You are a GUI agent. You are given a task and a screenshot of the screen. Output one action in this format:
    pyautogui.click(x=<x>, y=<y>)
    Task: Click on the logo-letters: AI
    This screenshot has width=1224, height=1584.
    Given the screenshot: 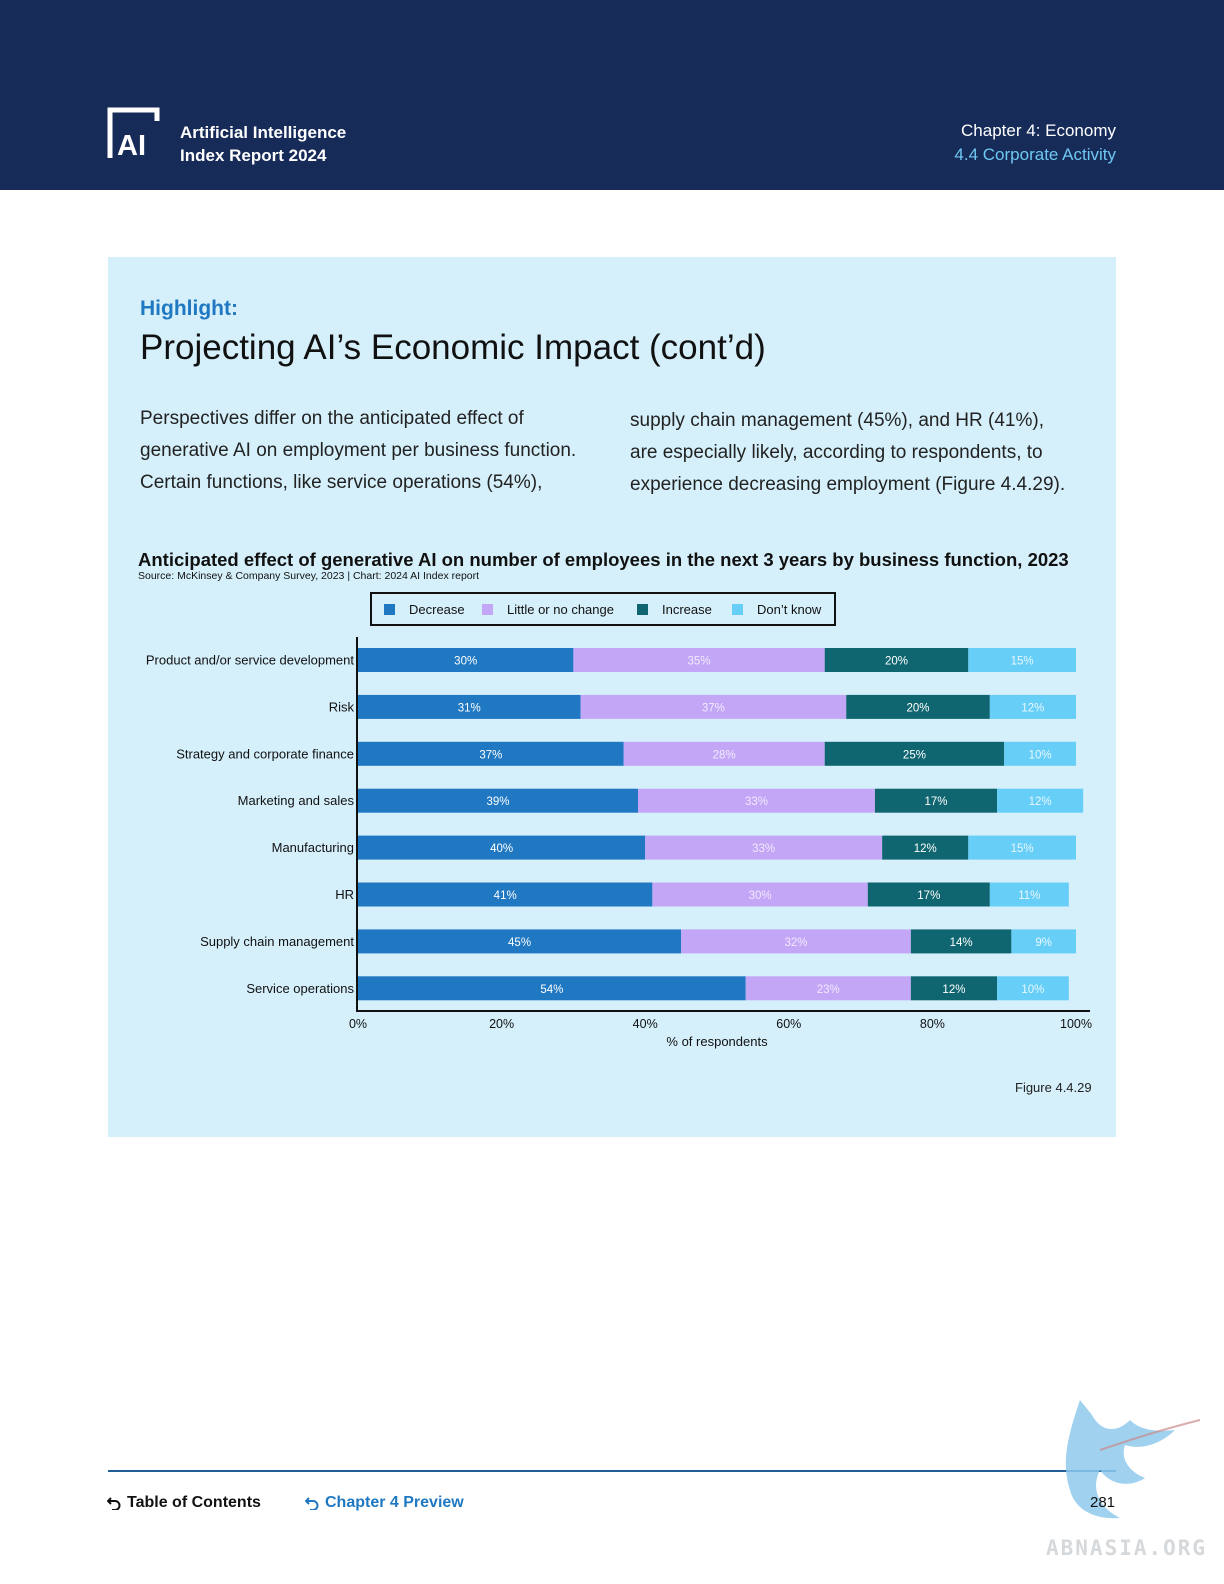 What is the action you would take?
    pyautogui.click(x=131, y=144)
    